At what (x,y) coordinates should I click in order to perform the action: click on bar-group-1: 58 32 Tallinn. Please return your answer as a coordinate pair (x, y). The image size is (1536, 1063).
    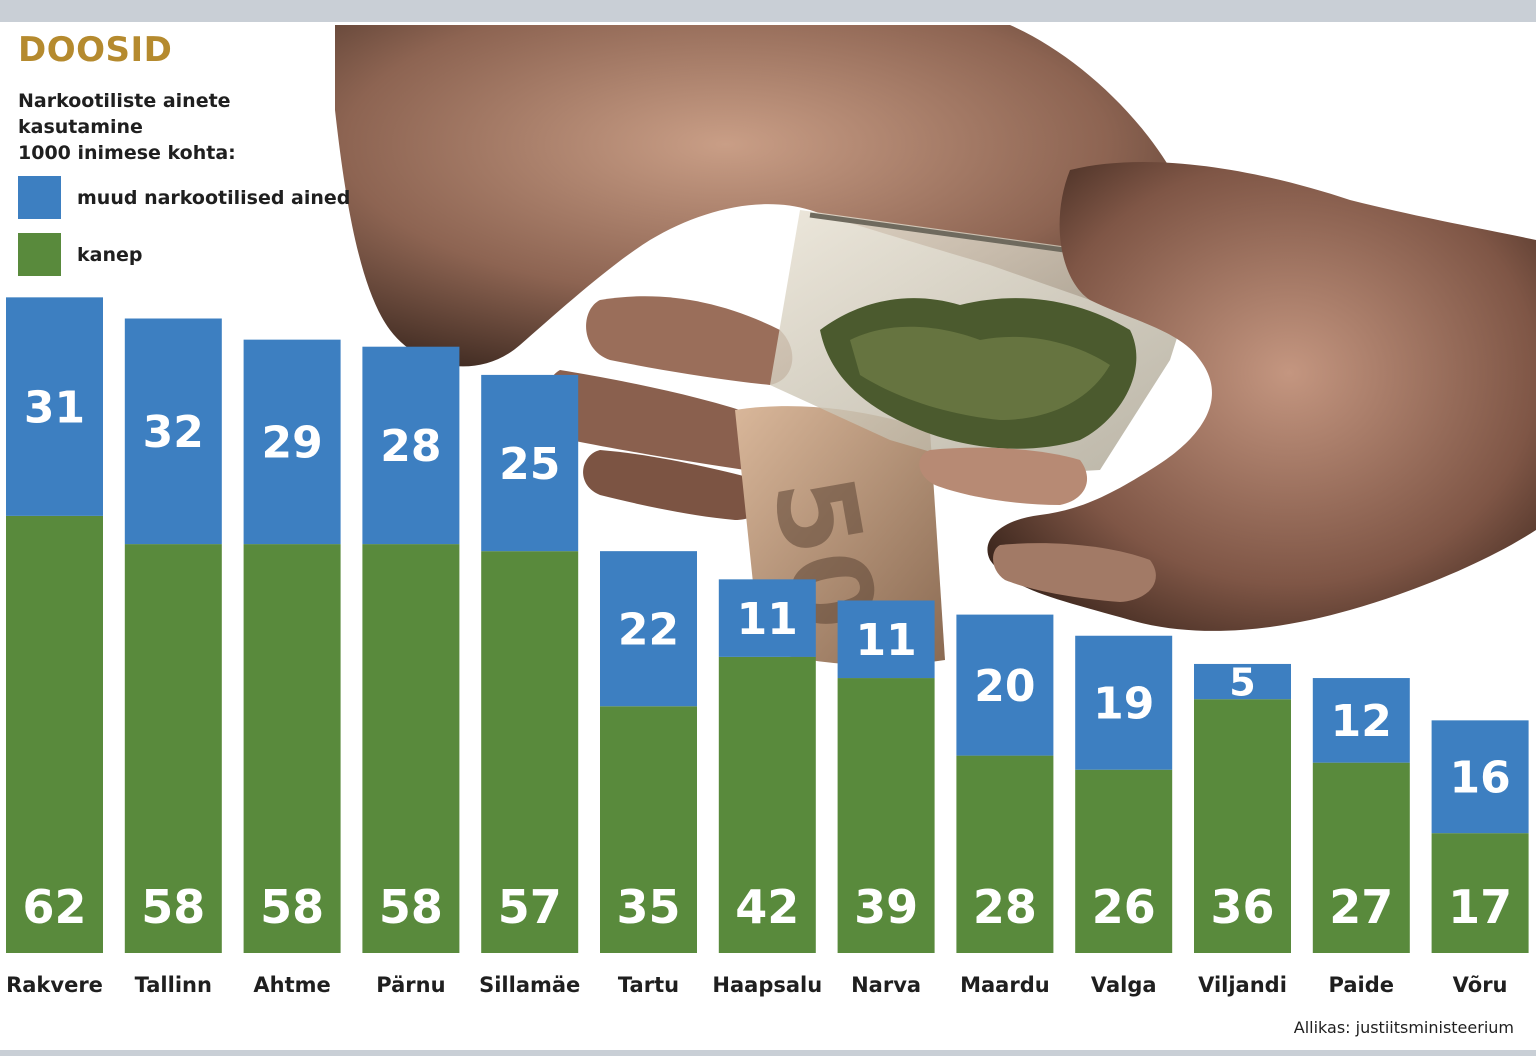
    Looking at the image, I should click on (173, 657).